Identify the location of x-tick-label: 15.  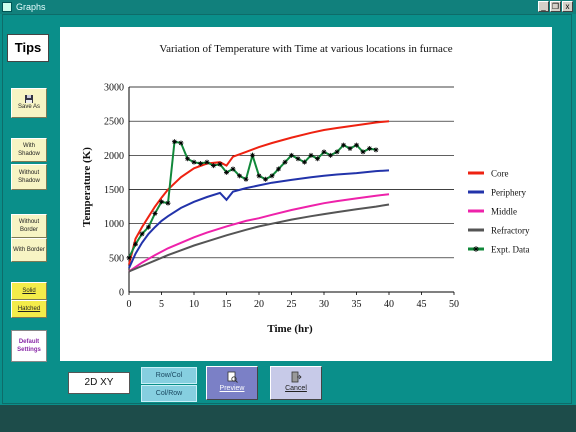
(227, 304).